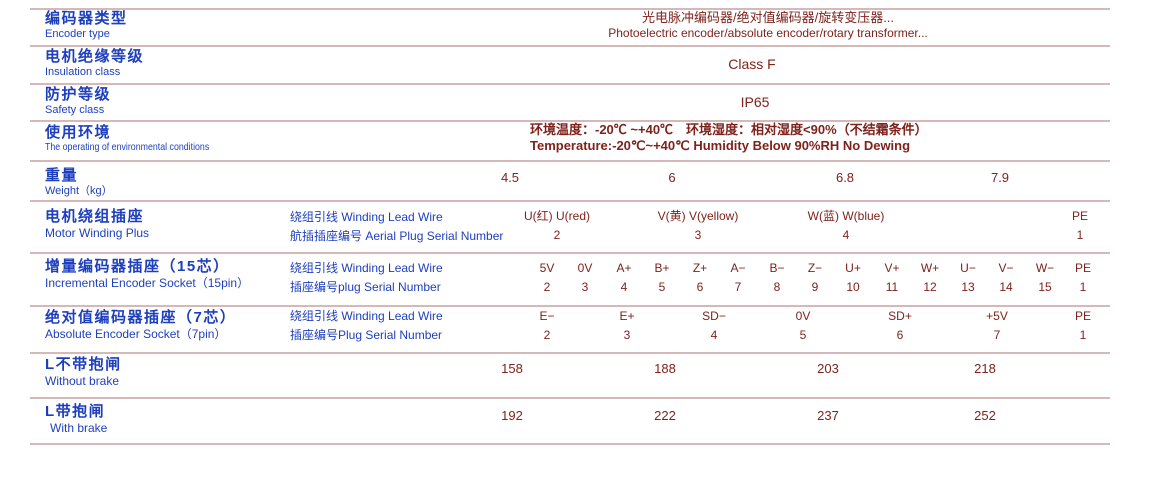 The width and height of the screenshot is (1152, 485). I want to click on absolute-label-zh: 绝对值编码器插座（7芯）, so click(141, 317).